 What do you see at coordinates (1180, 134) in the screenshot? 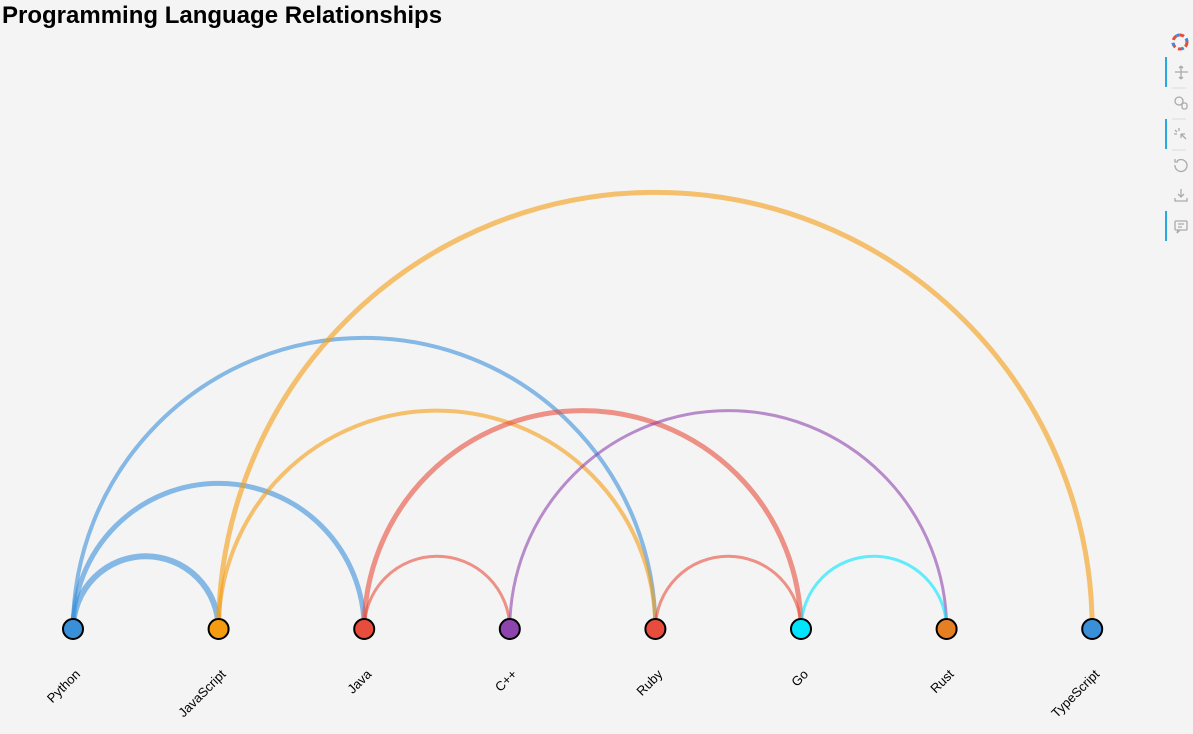
I see `tap-tool` at bounding box center [1180, 134].